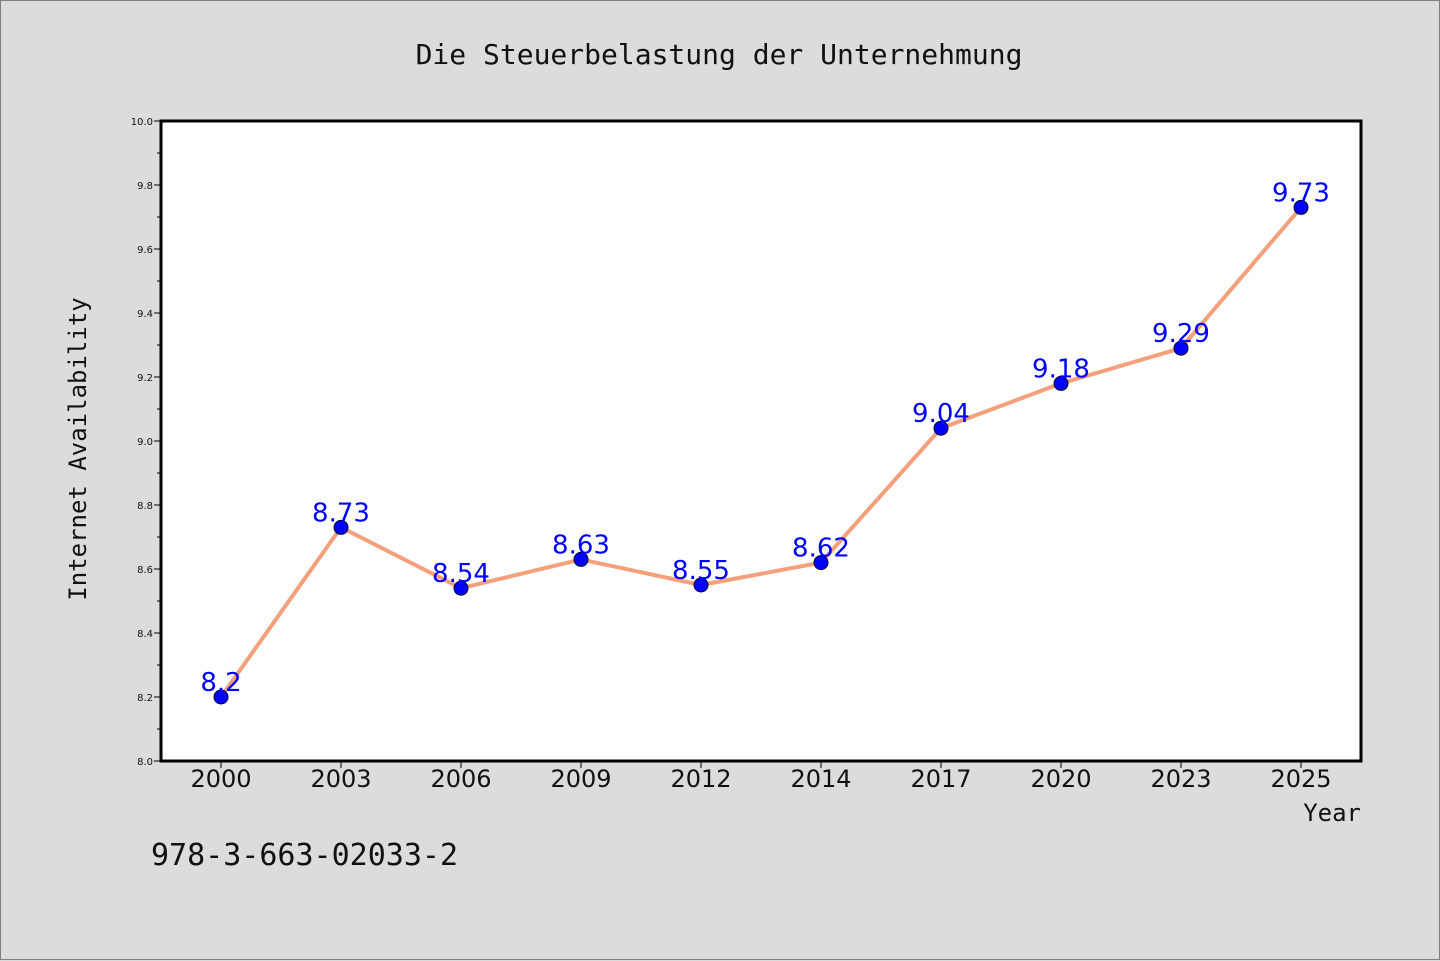  What do you see at coordinates (820, 779) in the screenshot?
I see `x-tick-label: 2014` at bounding box center [820, 779].